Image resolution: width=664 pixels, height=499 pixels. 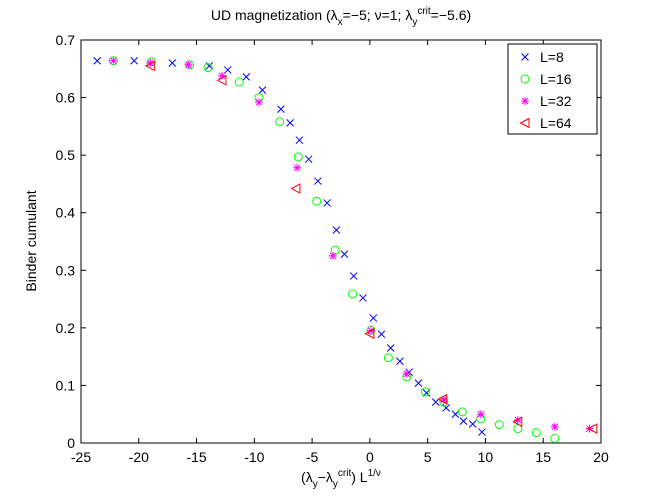 What do you see at coordinates (370, 457) in the screenshot?
I see `x-tick-label: 0` at bounding box center [370, 457].